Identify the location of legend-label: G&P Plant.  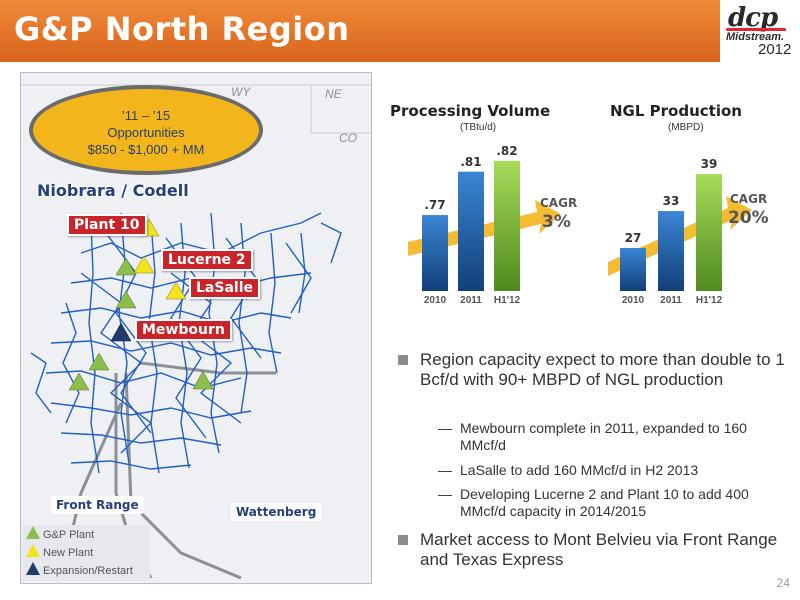
(69, 535).